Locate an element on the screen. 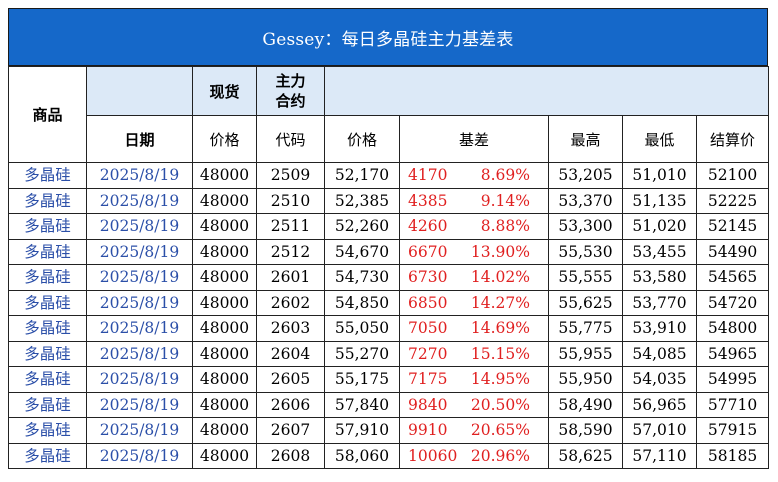 This screenshot has height=482, width=778. cell-code: 2608 is located at coordinates (290, 455).